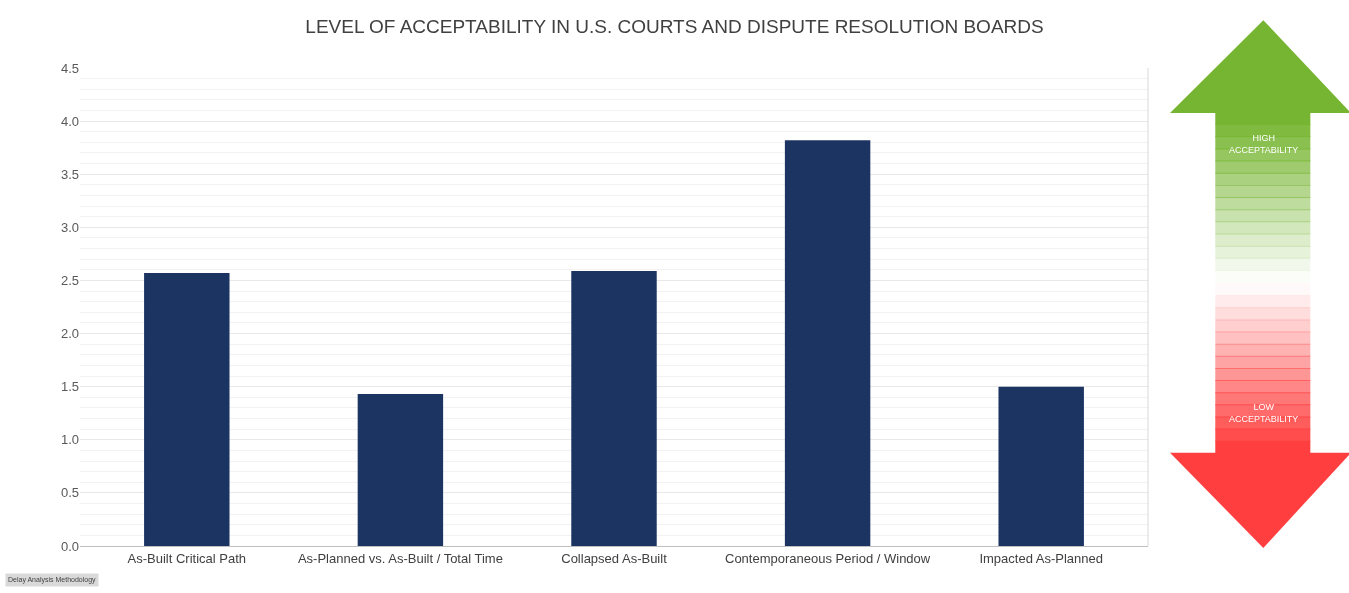 This screenshot has width=1349, height=593. What do you see at coordinates (1264, 144) in the screenshot?
I see `text: HIGH ACCEPTABILITY` at bounding box center [1264, 144].